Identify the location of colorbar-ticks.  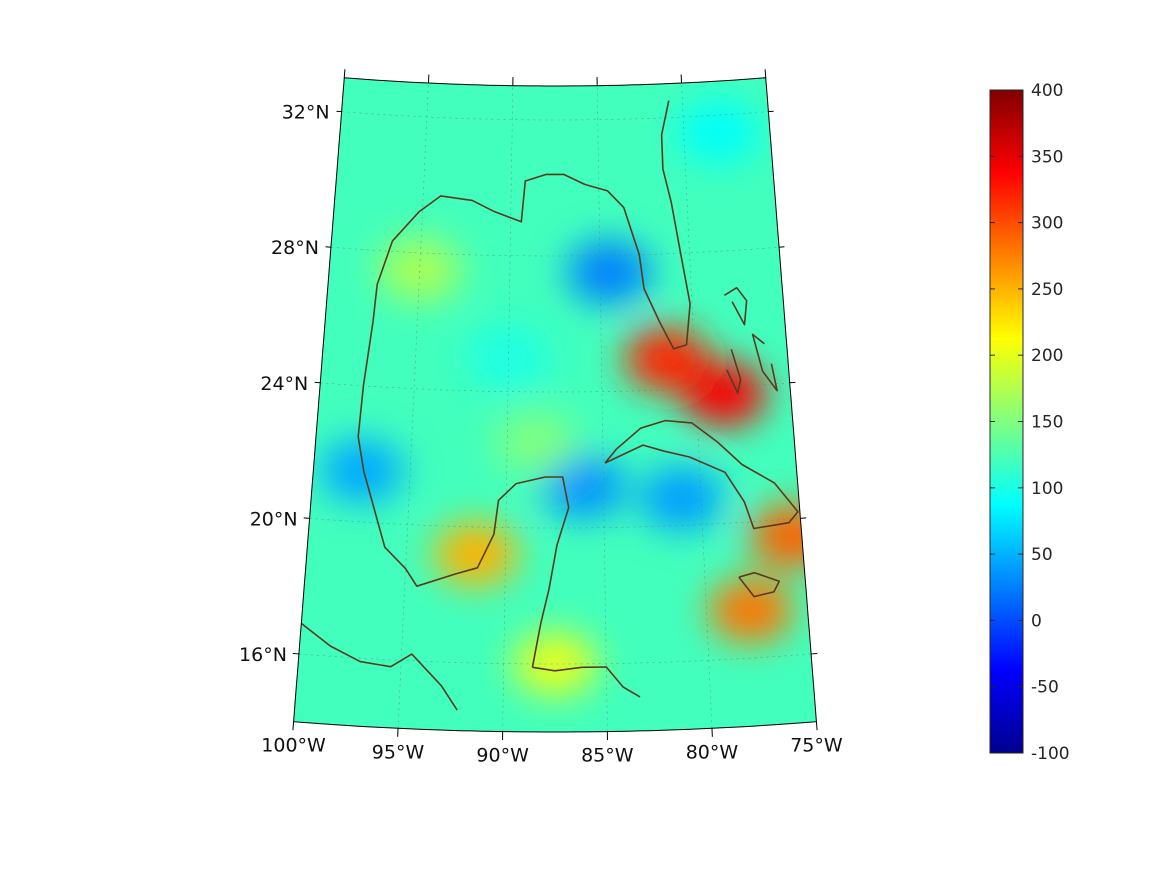
(1006, 421).